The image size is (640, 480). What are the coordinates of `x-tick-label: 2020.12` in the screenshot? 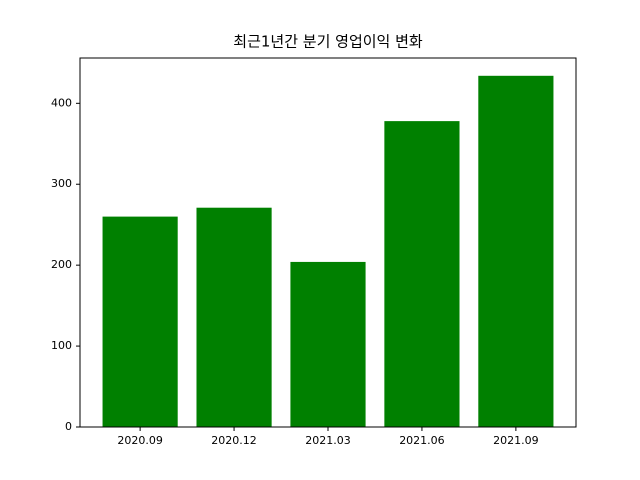 It's located at (234, 440).